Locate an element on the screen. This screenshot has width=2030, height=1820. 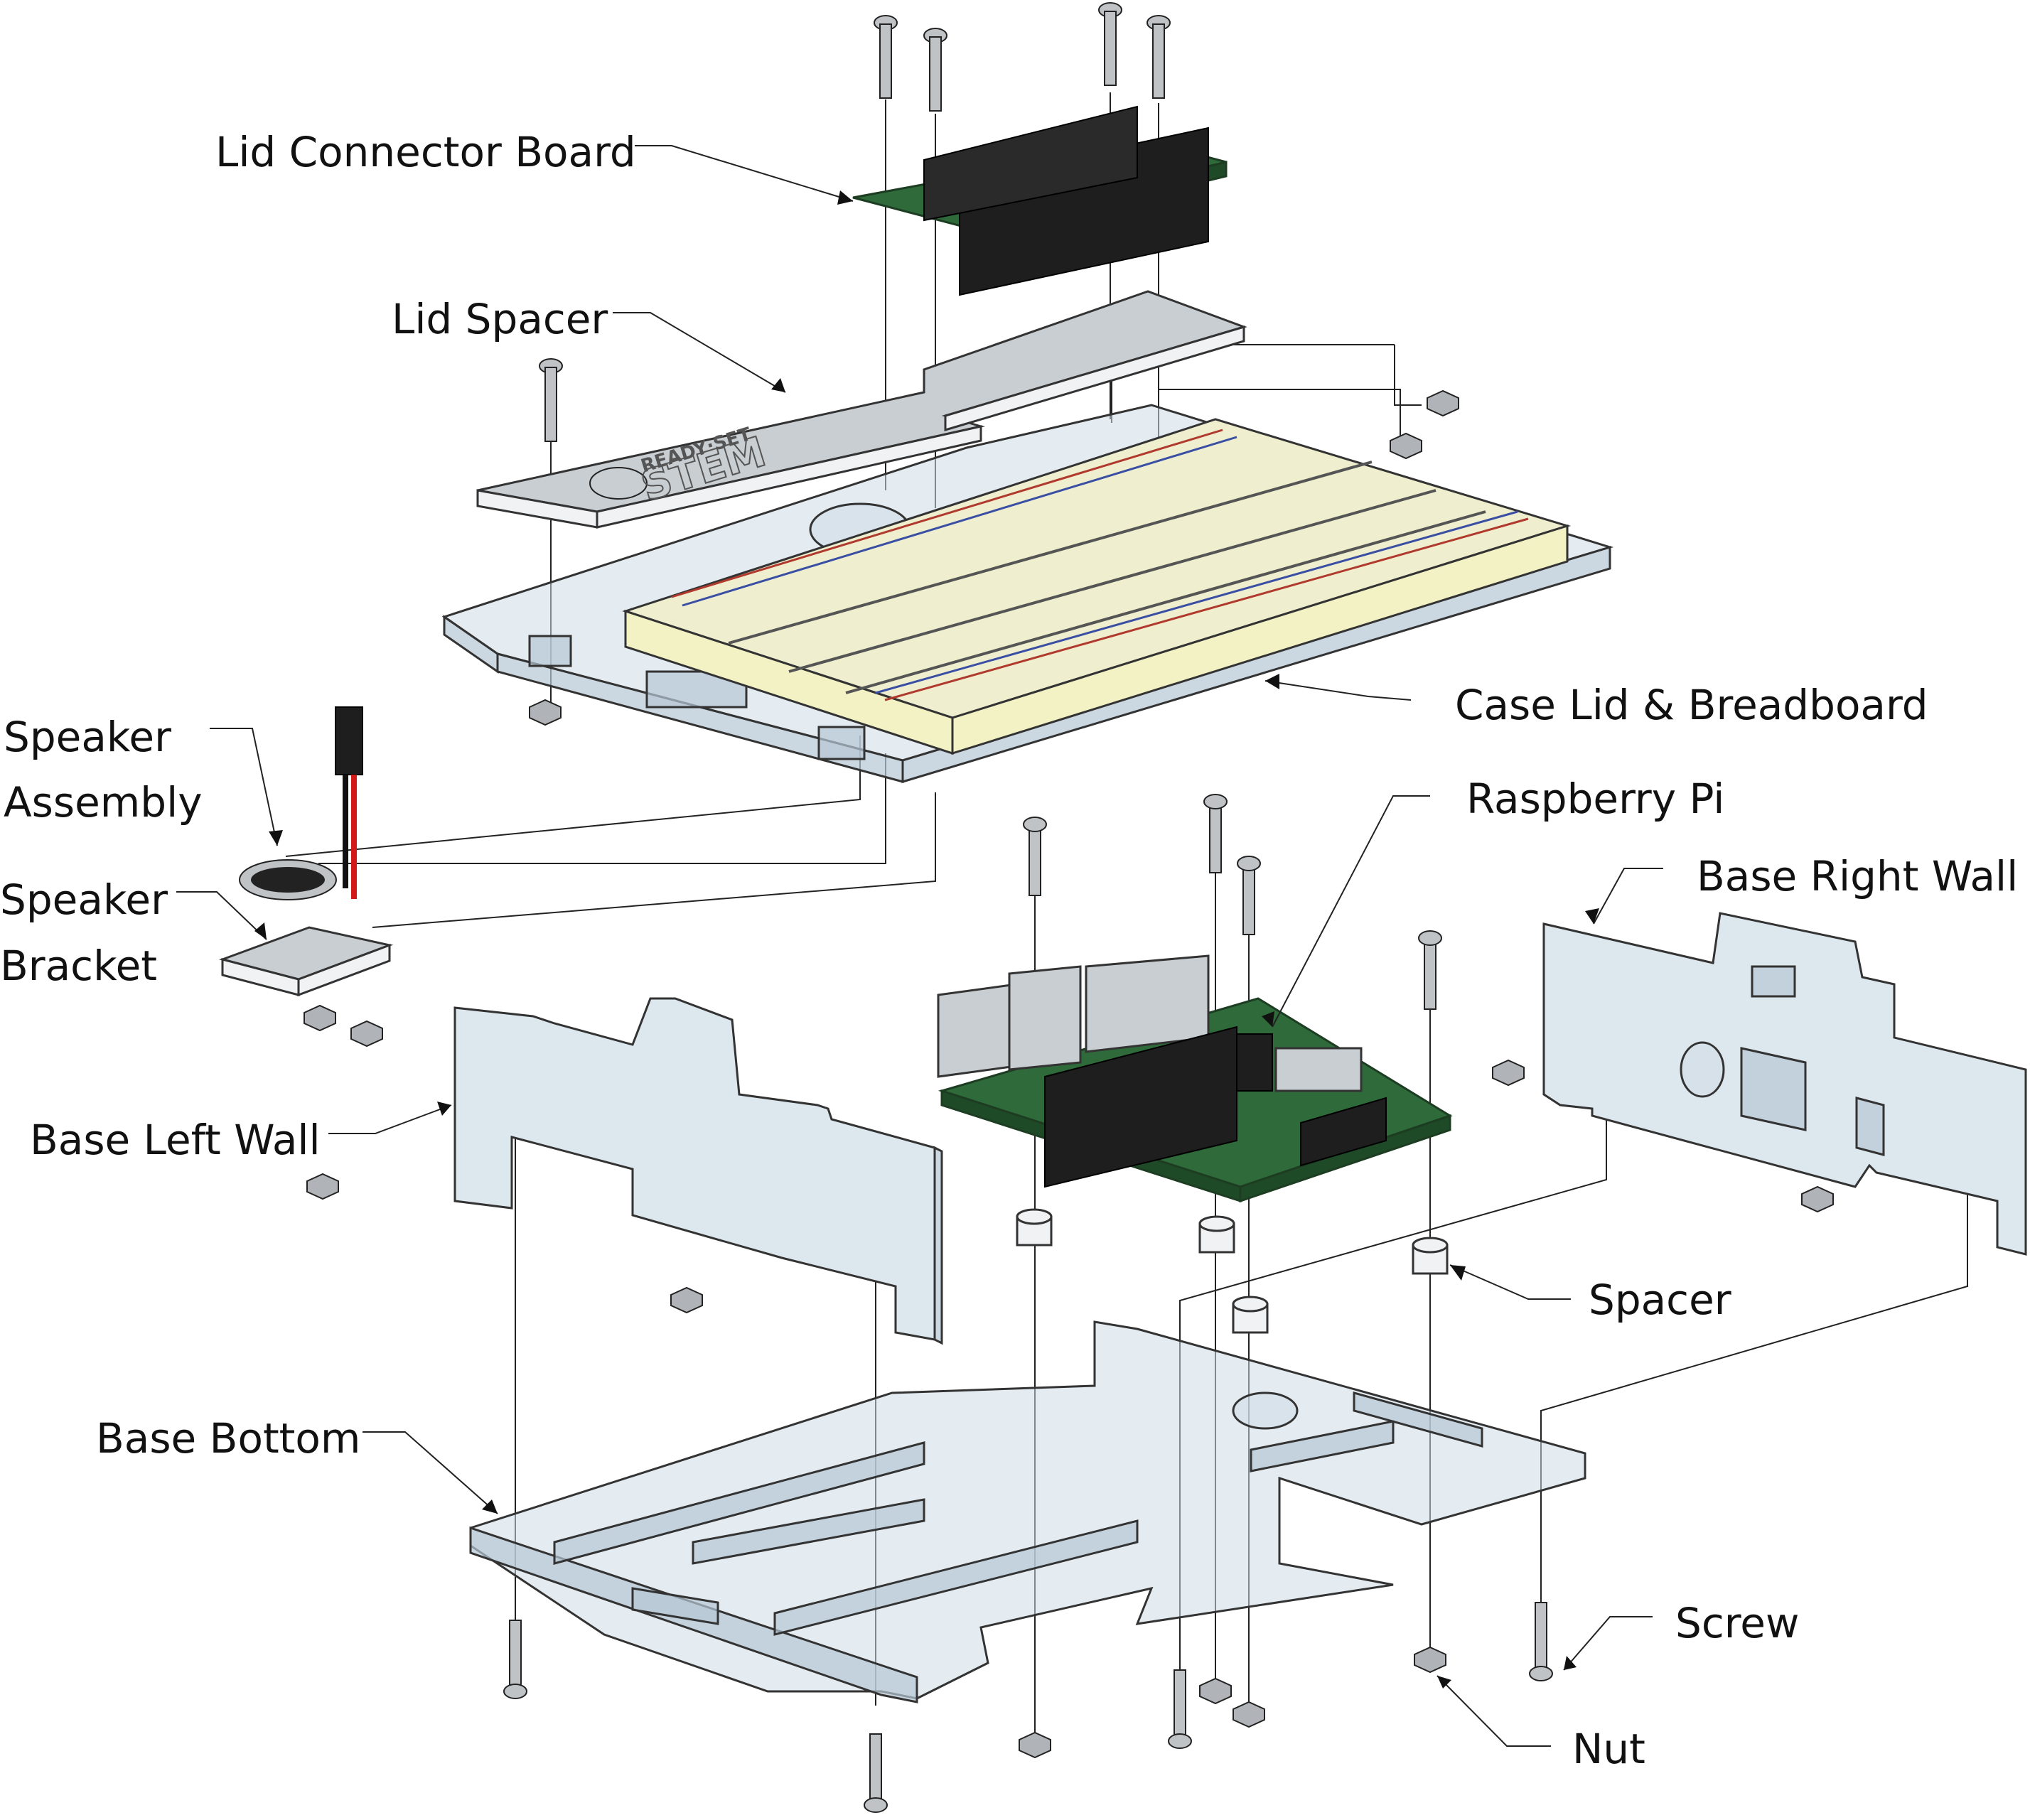
label-speaker-bracket-1: Speaker is located at coordinates (84, 900).